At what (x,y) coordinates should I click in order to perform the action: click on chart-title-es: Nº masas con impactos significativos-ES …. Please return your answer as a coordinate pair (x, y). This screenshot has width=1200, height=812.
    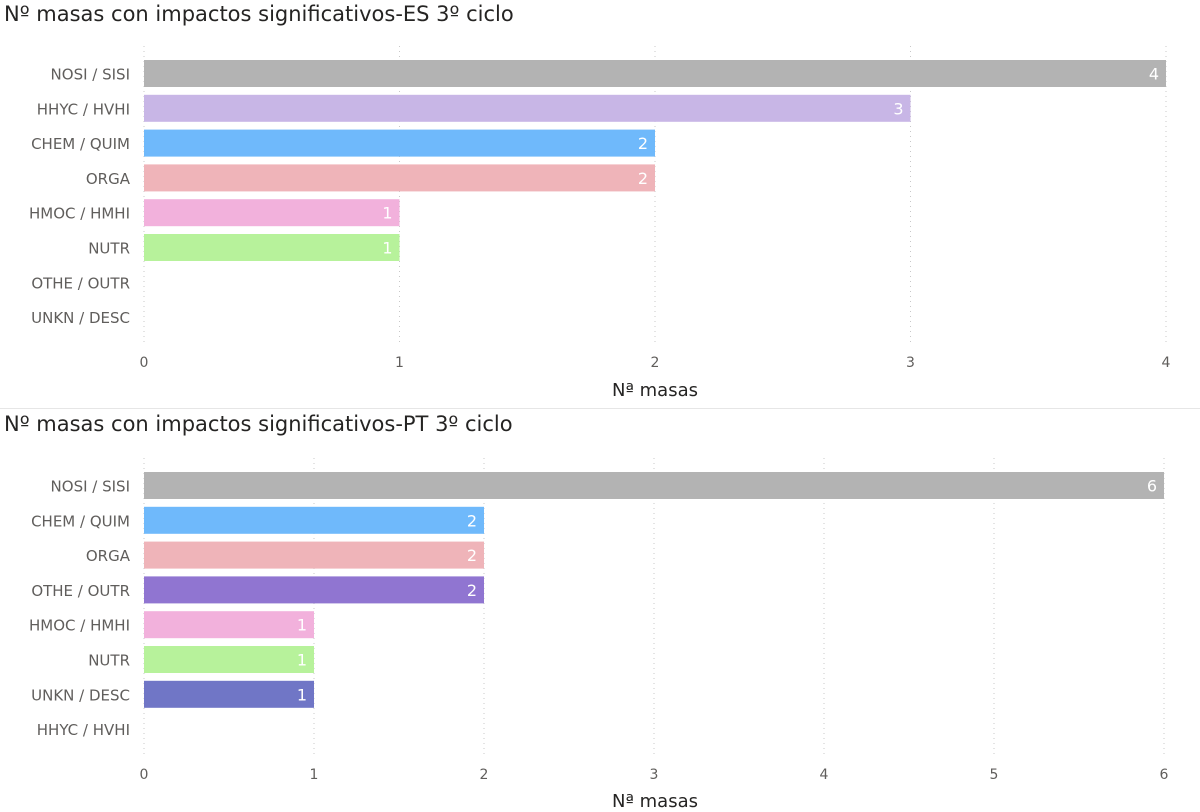
    Looking at the image, I should click on (259, 14).